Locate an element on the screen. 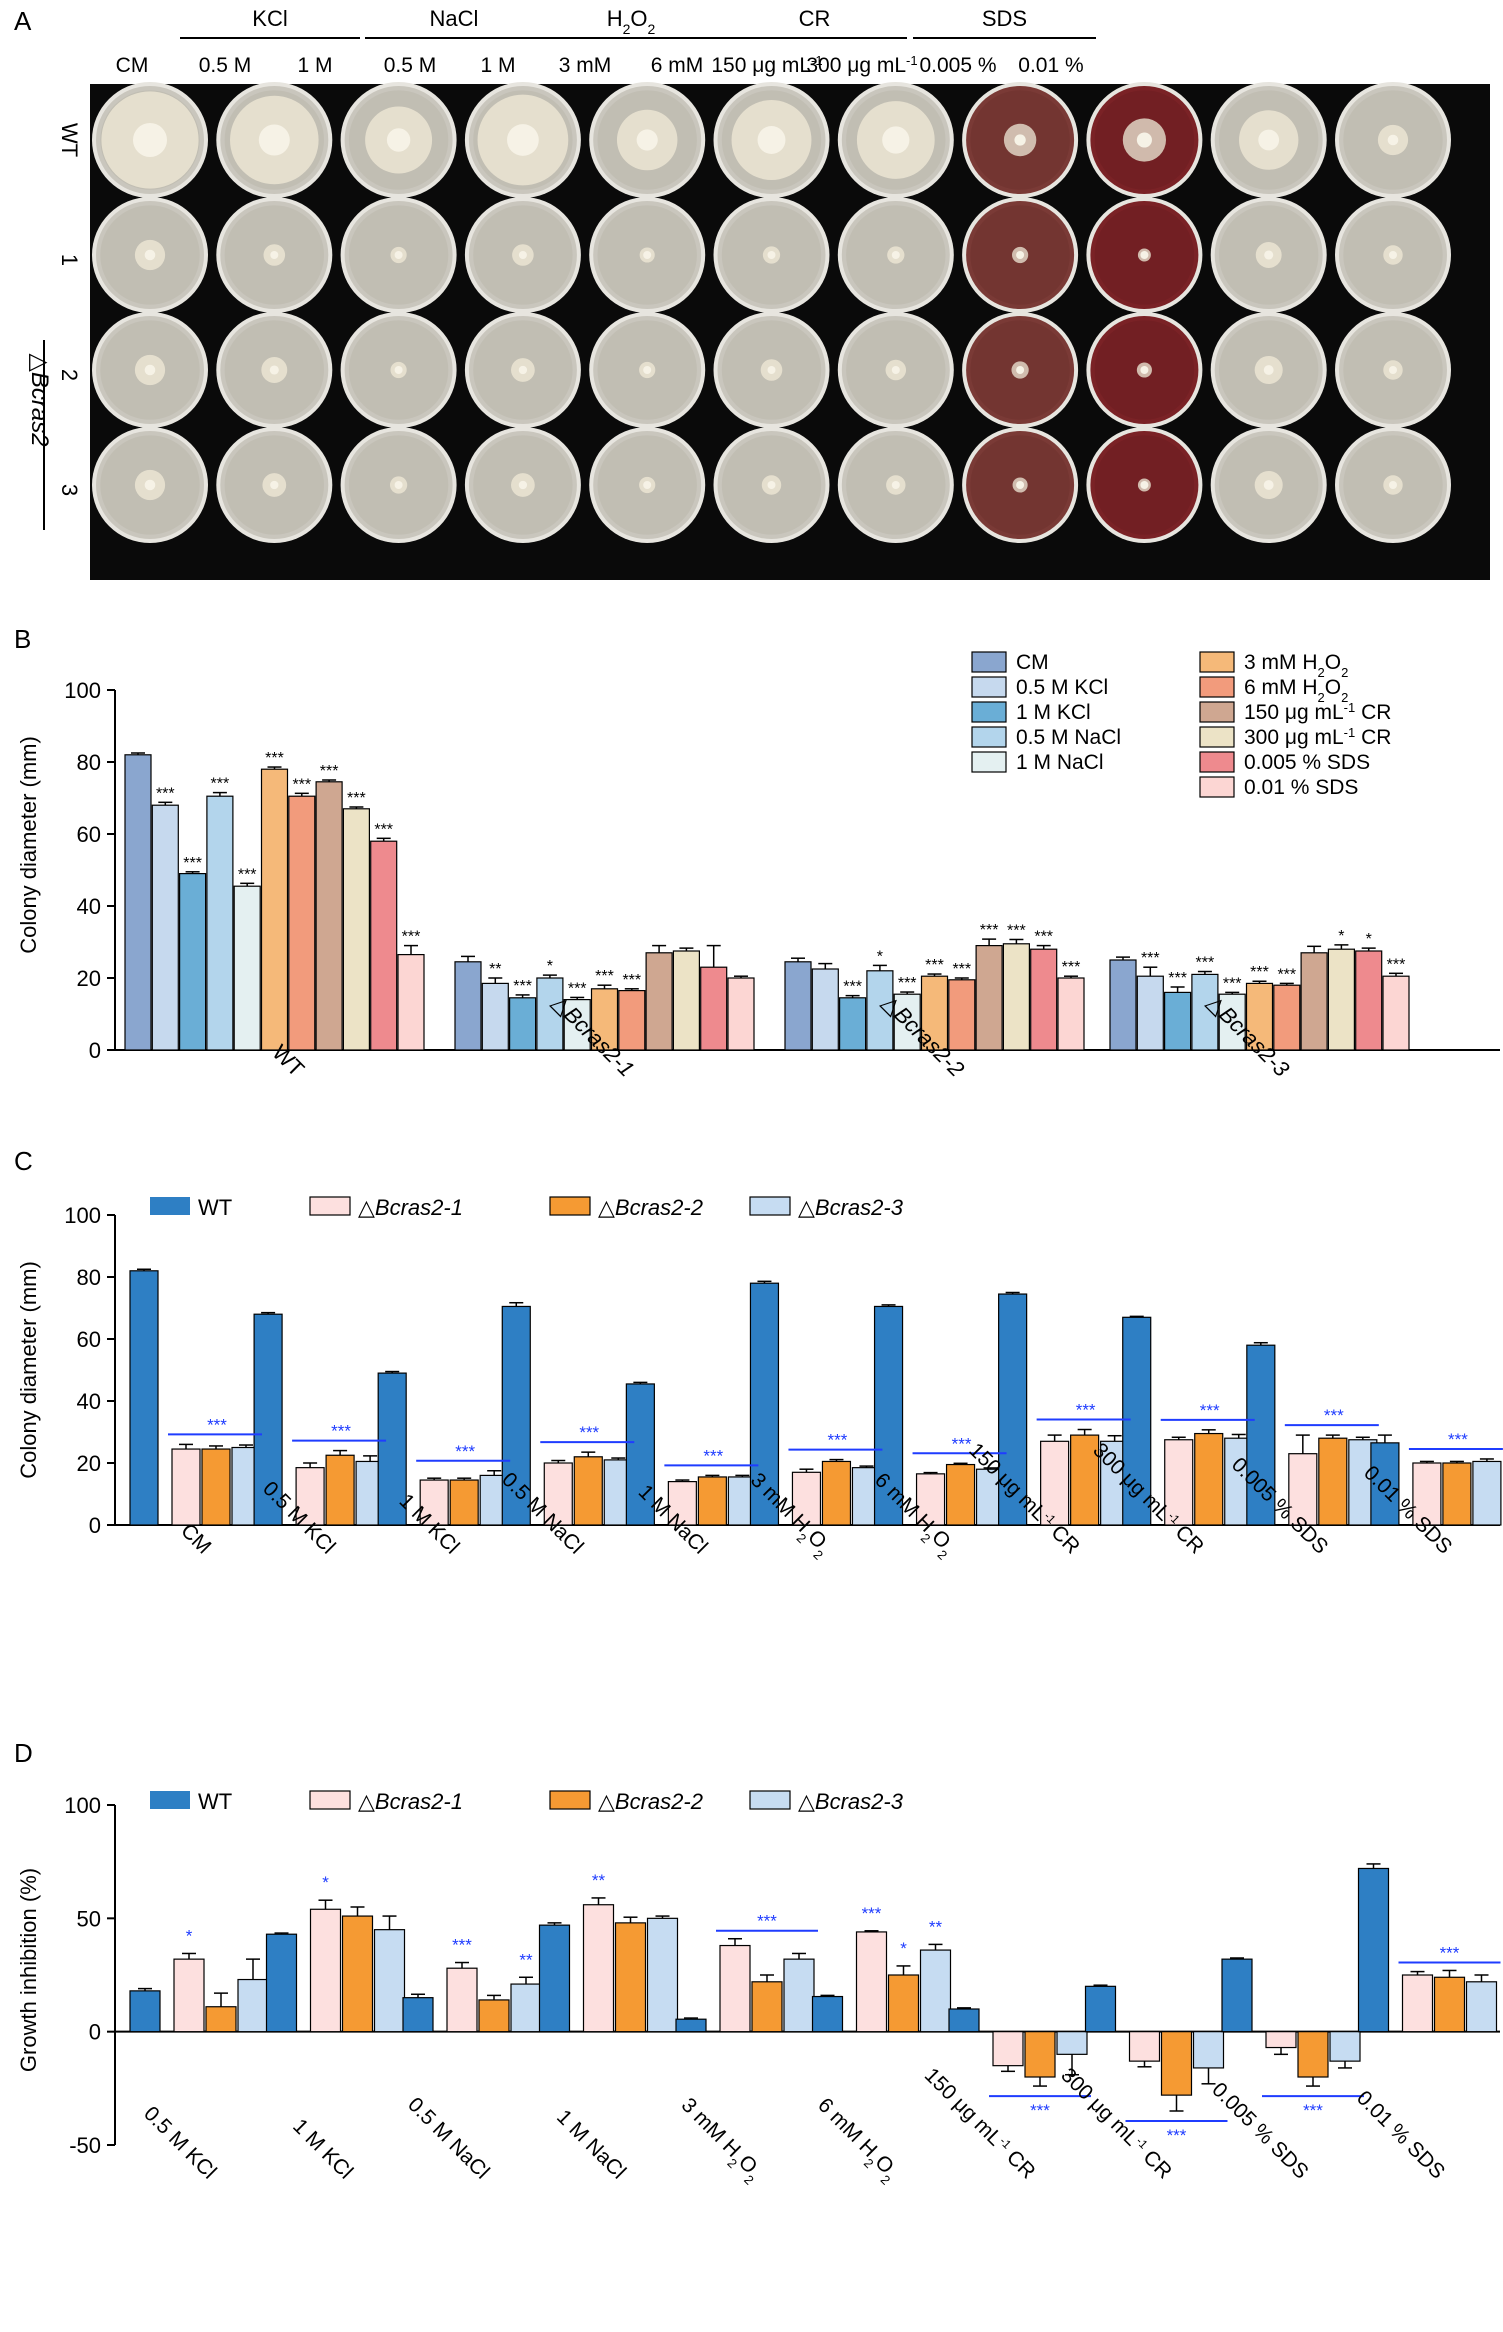  panel-b-y-tick-label: 80 is located at coordinates (89, 762).